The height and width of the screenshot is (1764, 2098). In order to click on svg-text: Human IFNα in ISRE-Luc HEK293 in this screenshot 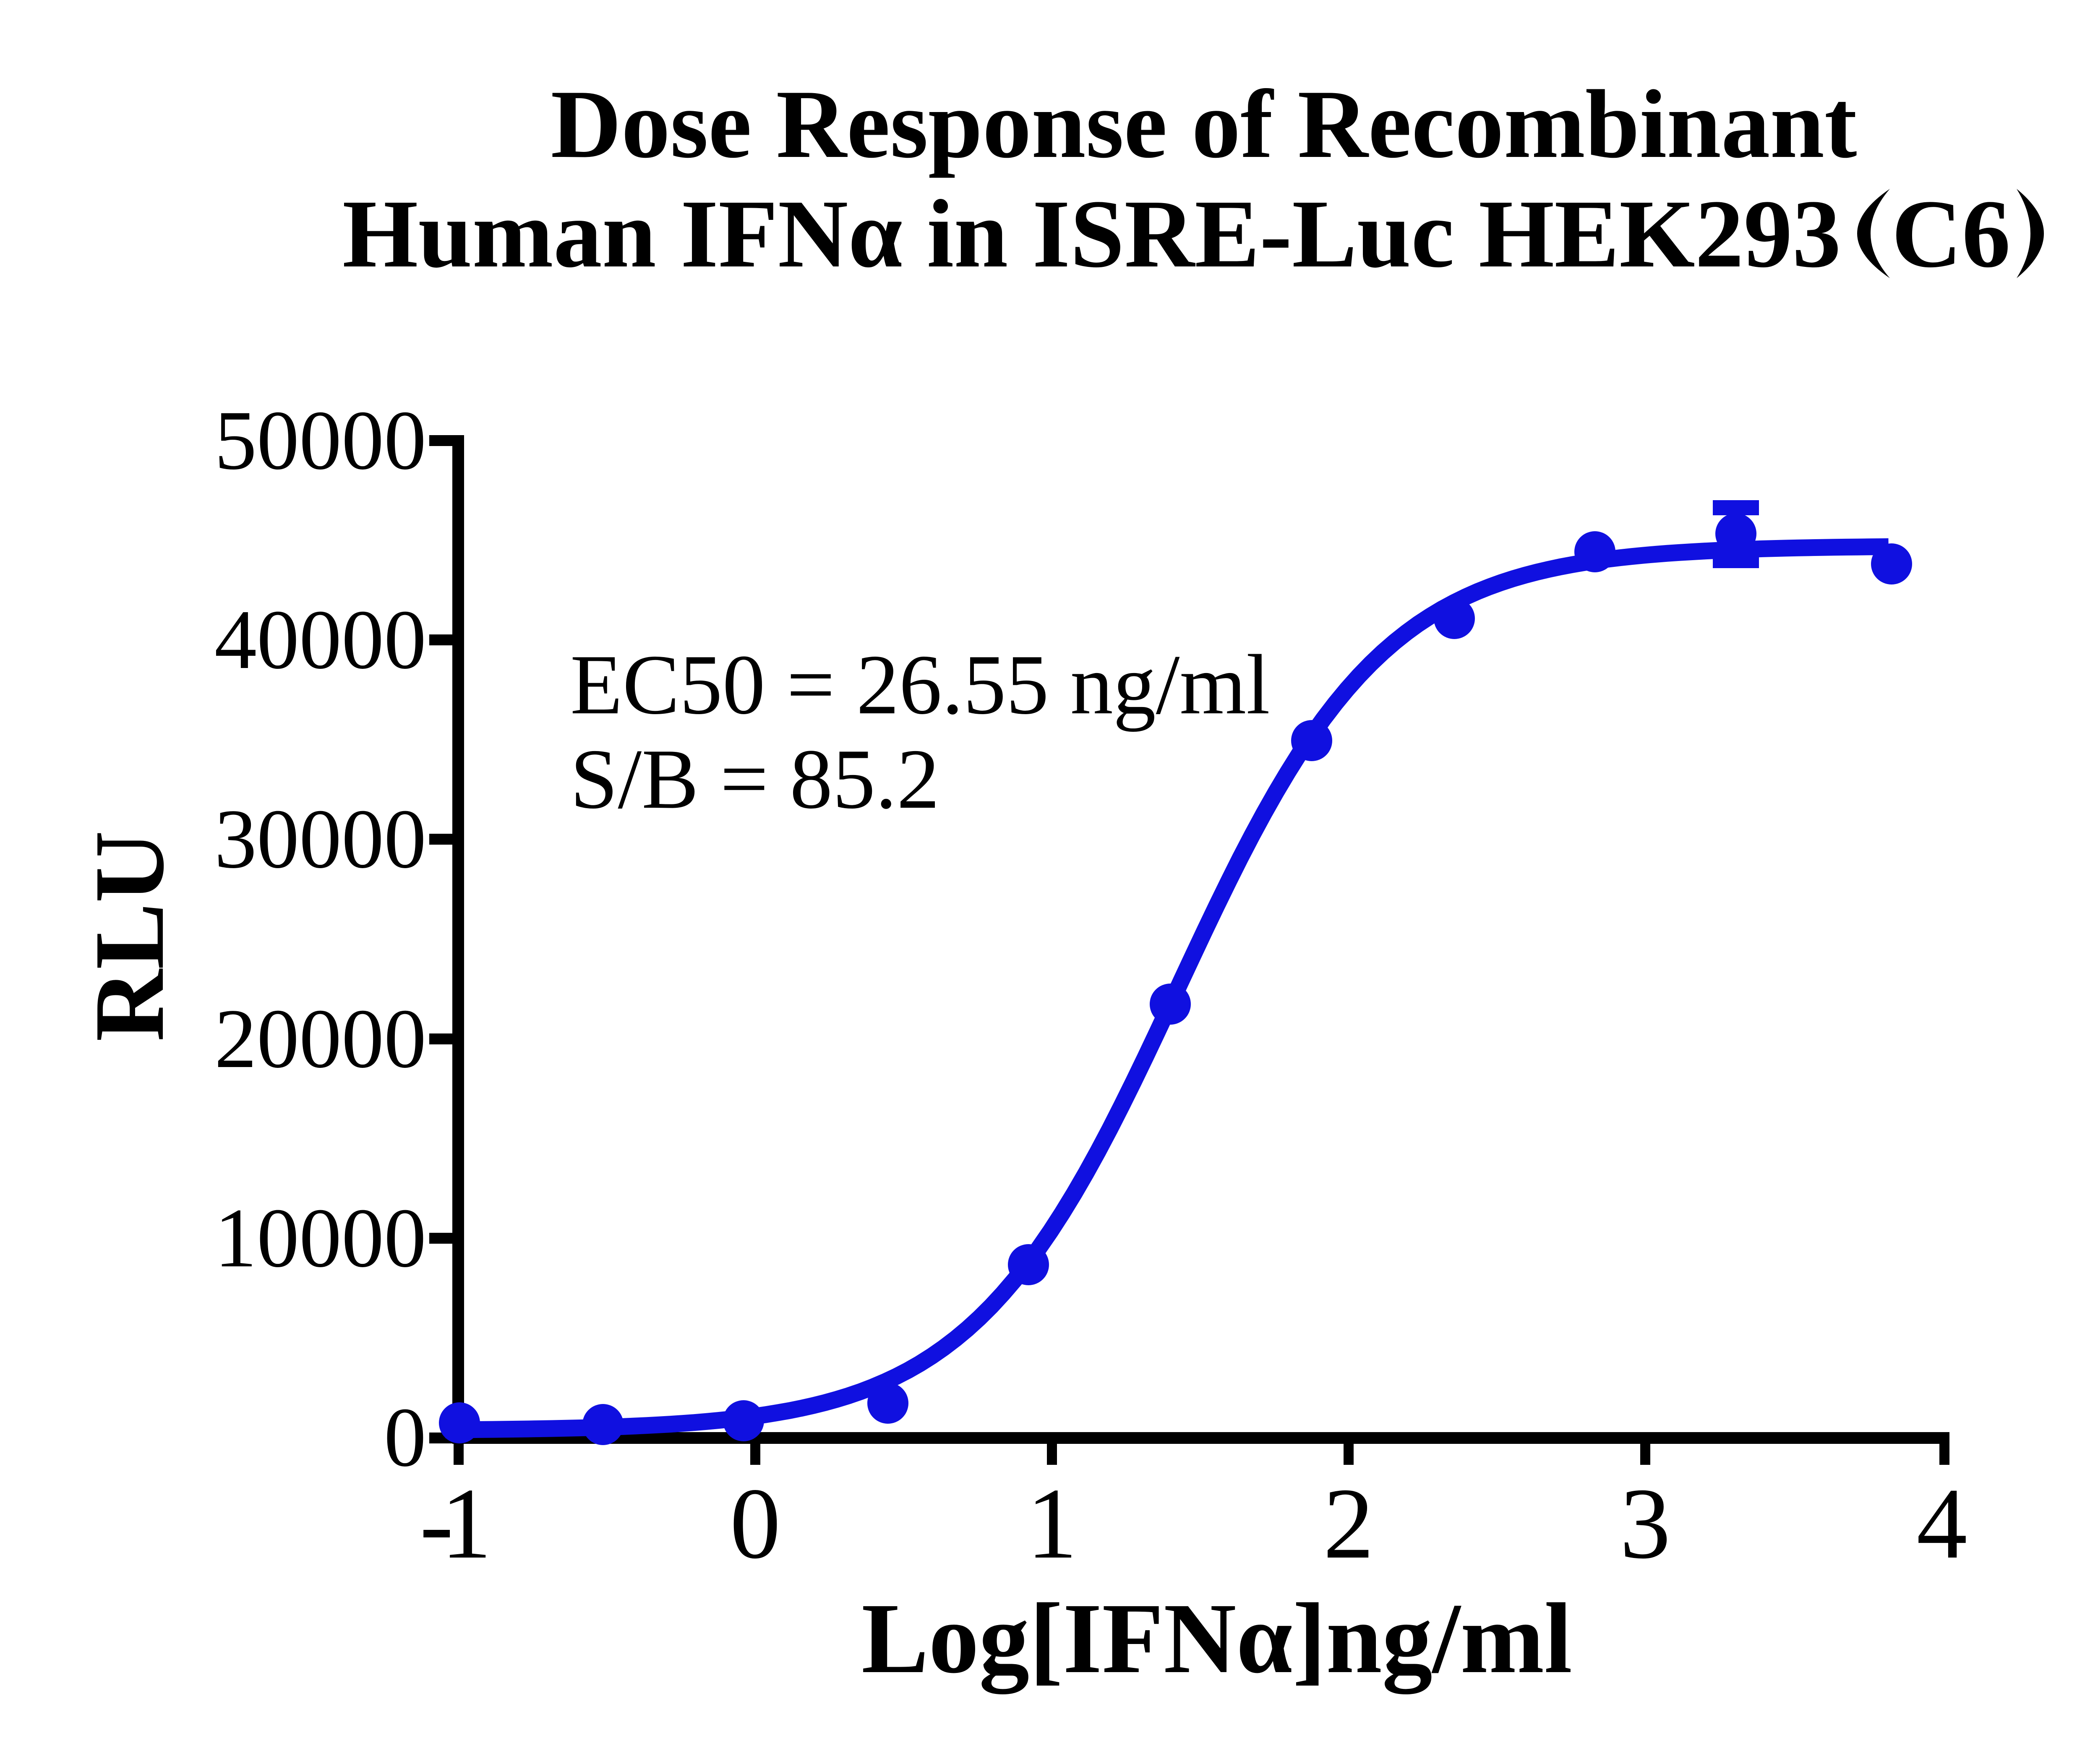, I will do `click(1091, 234)`.